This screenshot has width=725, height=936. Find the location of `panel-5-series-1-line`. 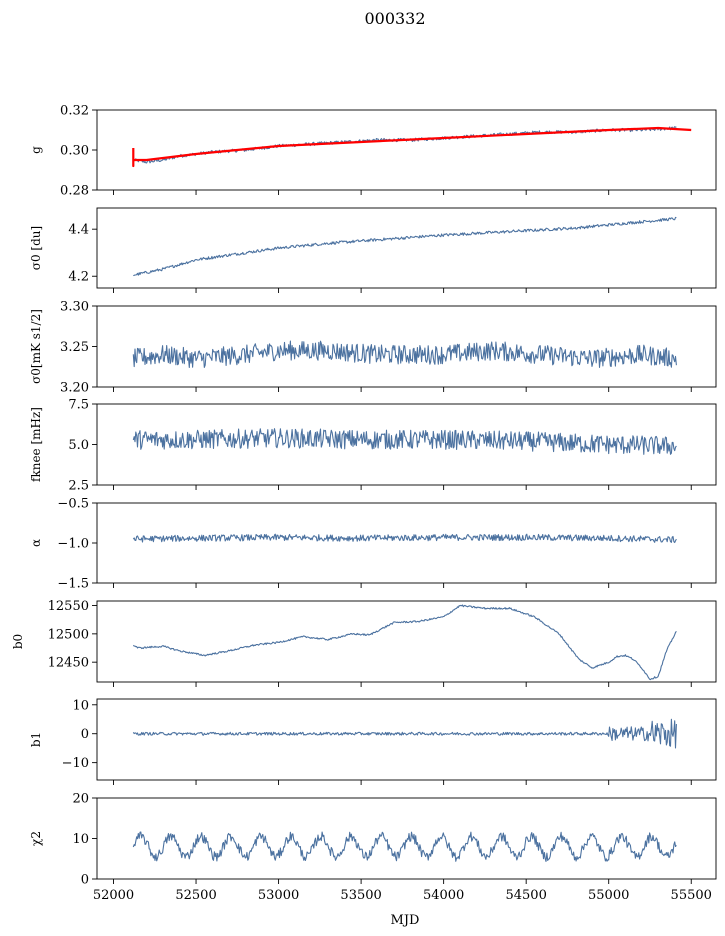

panel-5-series-1-line is located at coordinates (404, 538).